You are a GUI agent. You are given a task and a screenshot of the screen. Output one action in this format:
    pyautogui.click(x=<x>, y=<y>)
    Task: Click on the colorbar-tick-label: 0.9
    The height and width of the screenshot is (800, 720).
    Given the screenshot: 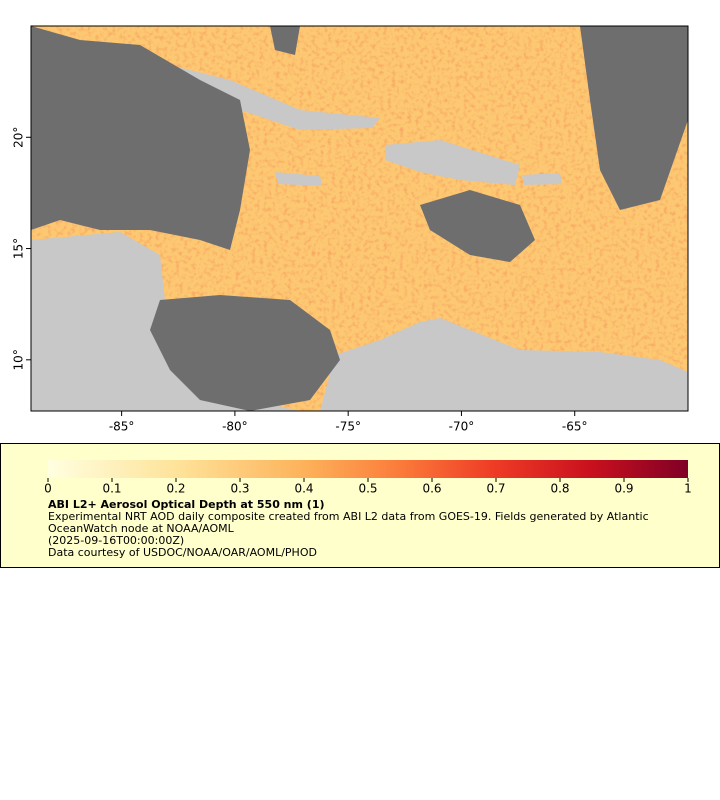 What is the action you would take?
    pyautogui.click(x=623, y=489)
    